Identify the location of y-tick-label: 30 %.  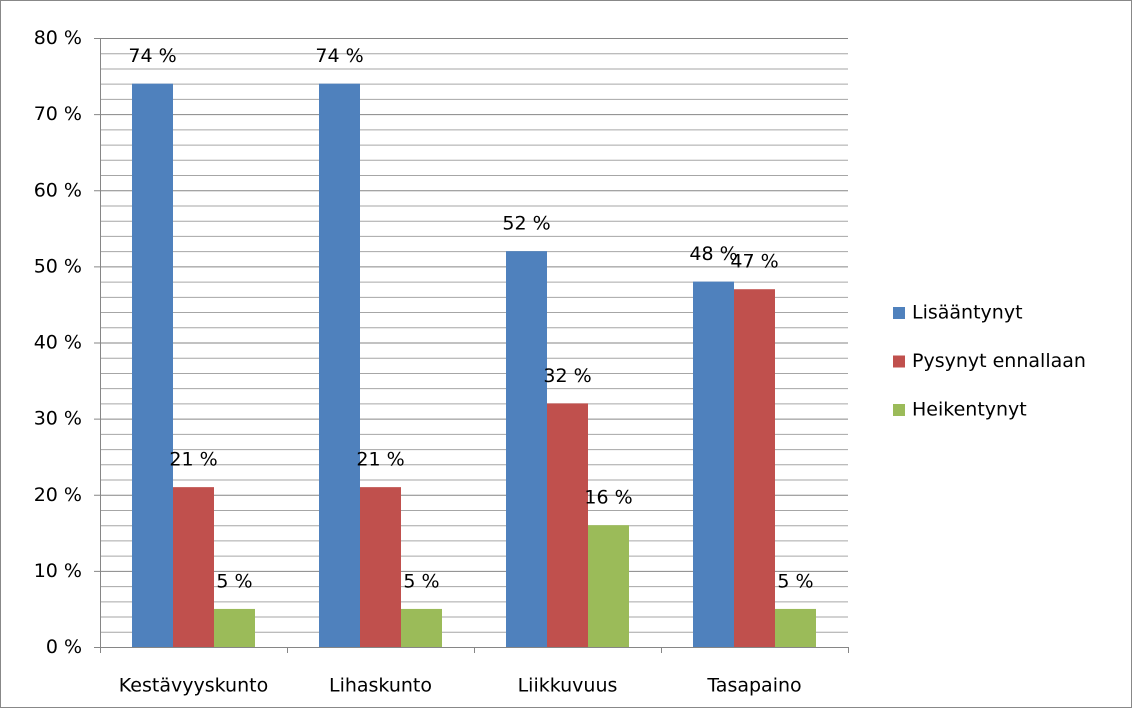
(58, 419).